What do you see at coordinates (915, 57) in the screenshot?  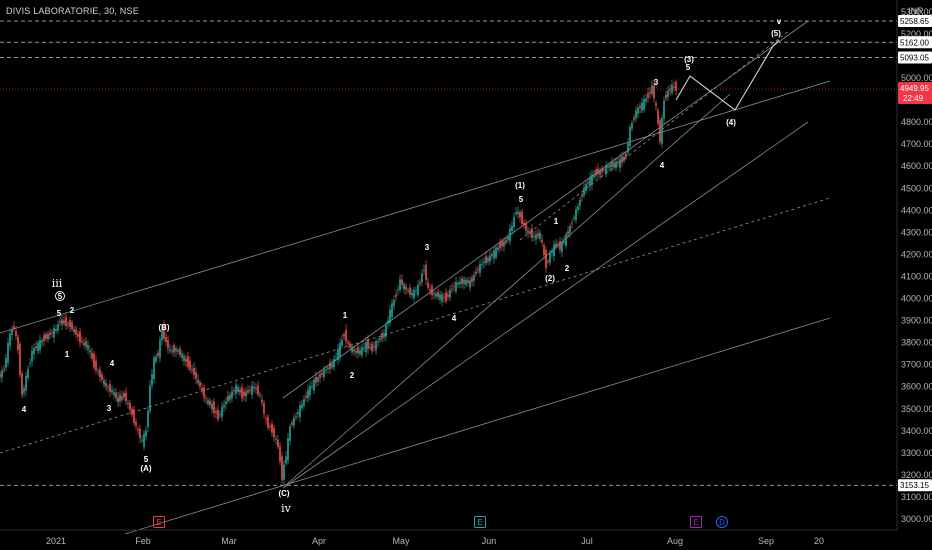 I see `price-level-box` at bounding box center [915, 57].